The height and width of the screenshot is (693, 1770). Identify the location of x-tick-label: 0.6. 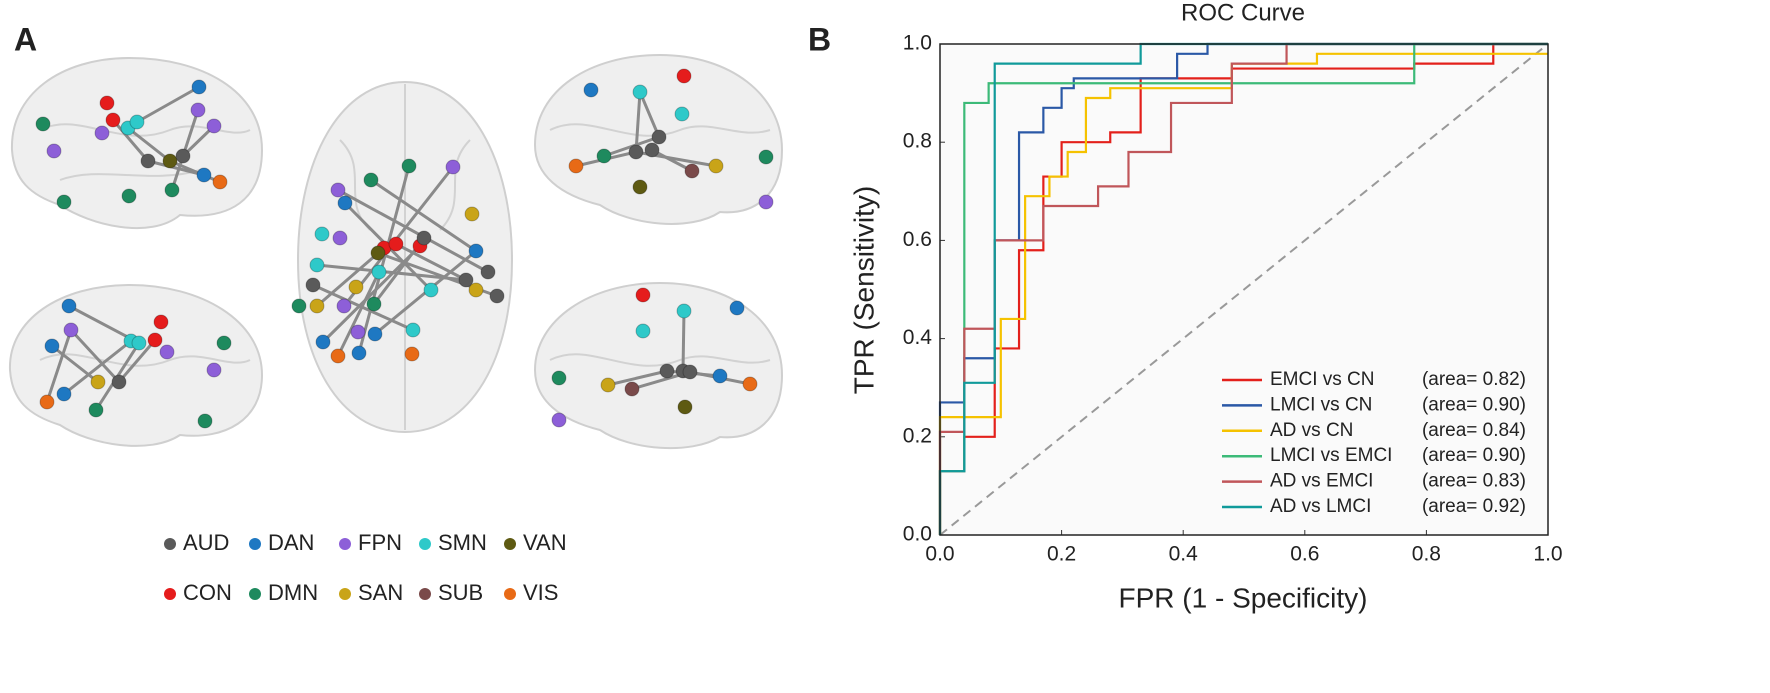
(1304, 554).